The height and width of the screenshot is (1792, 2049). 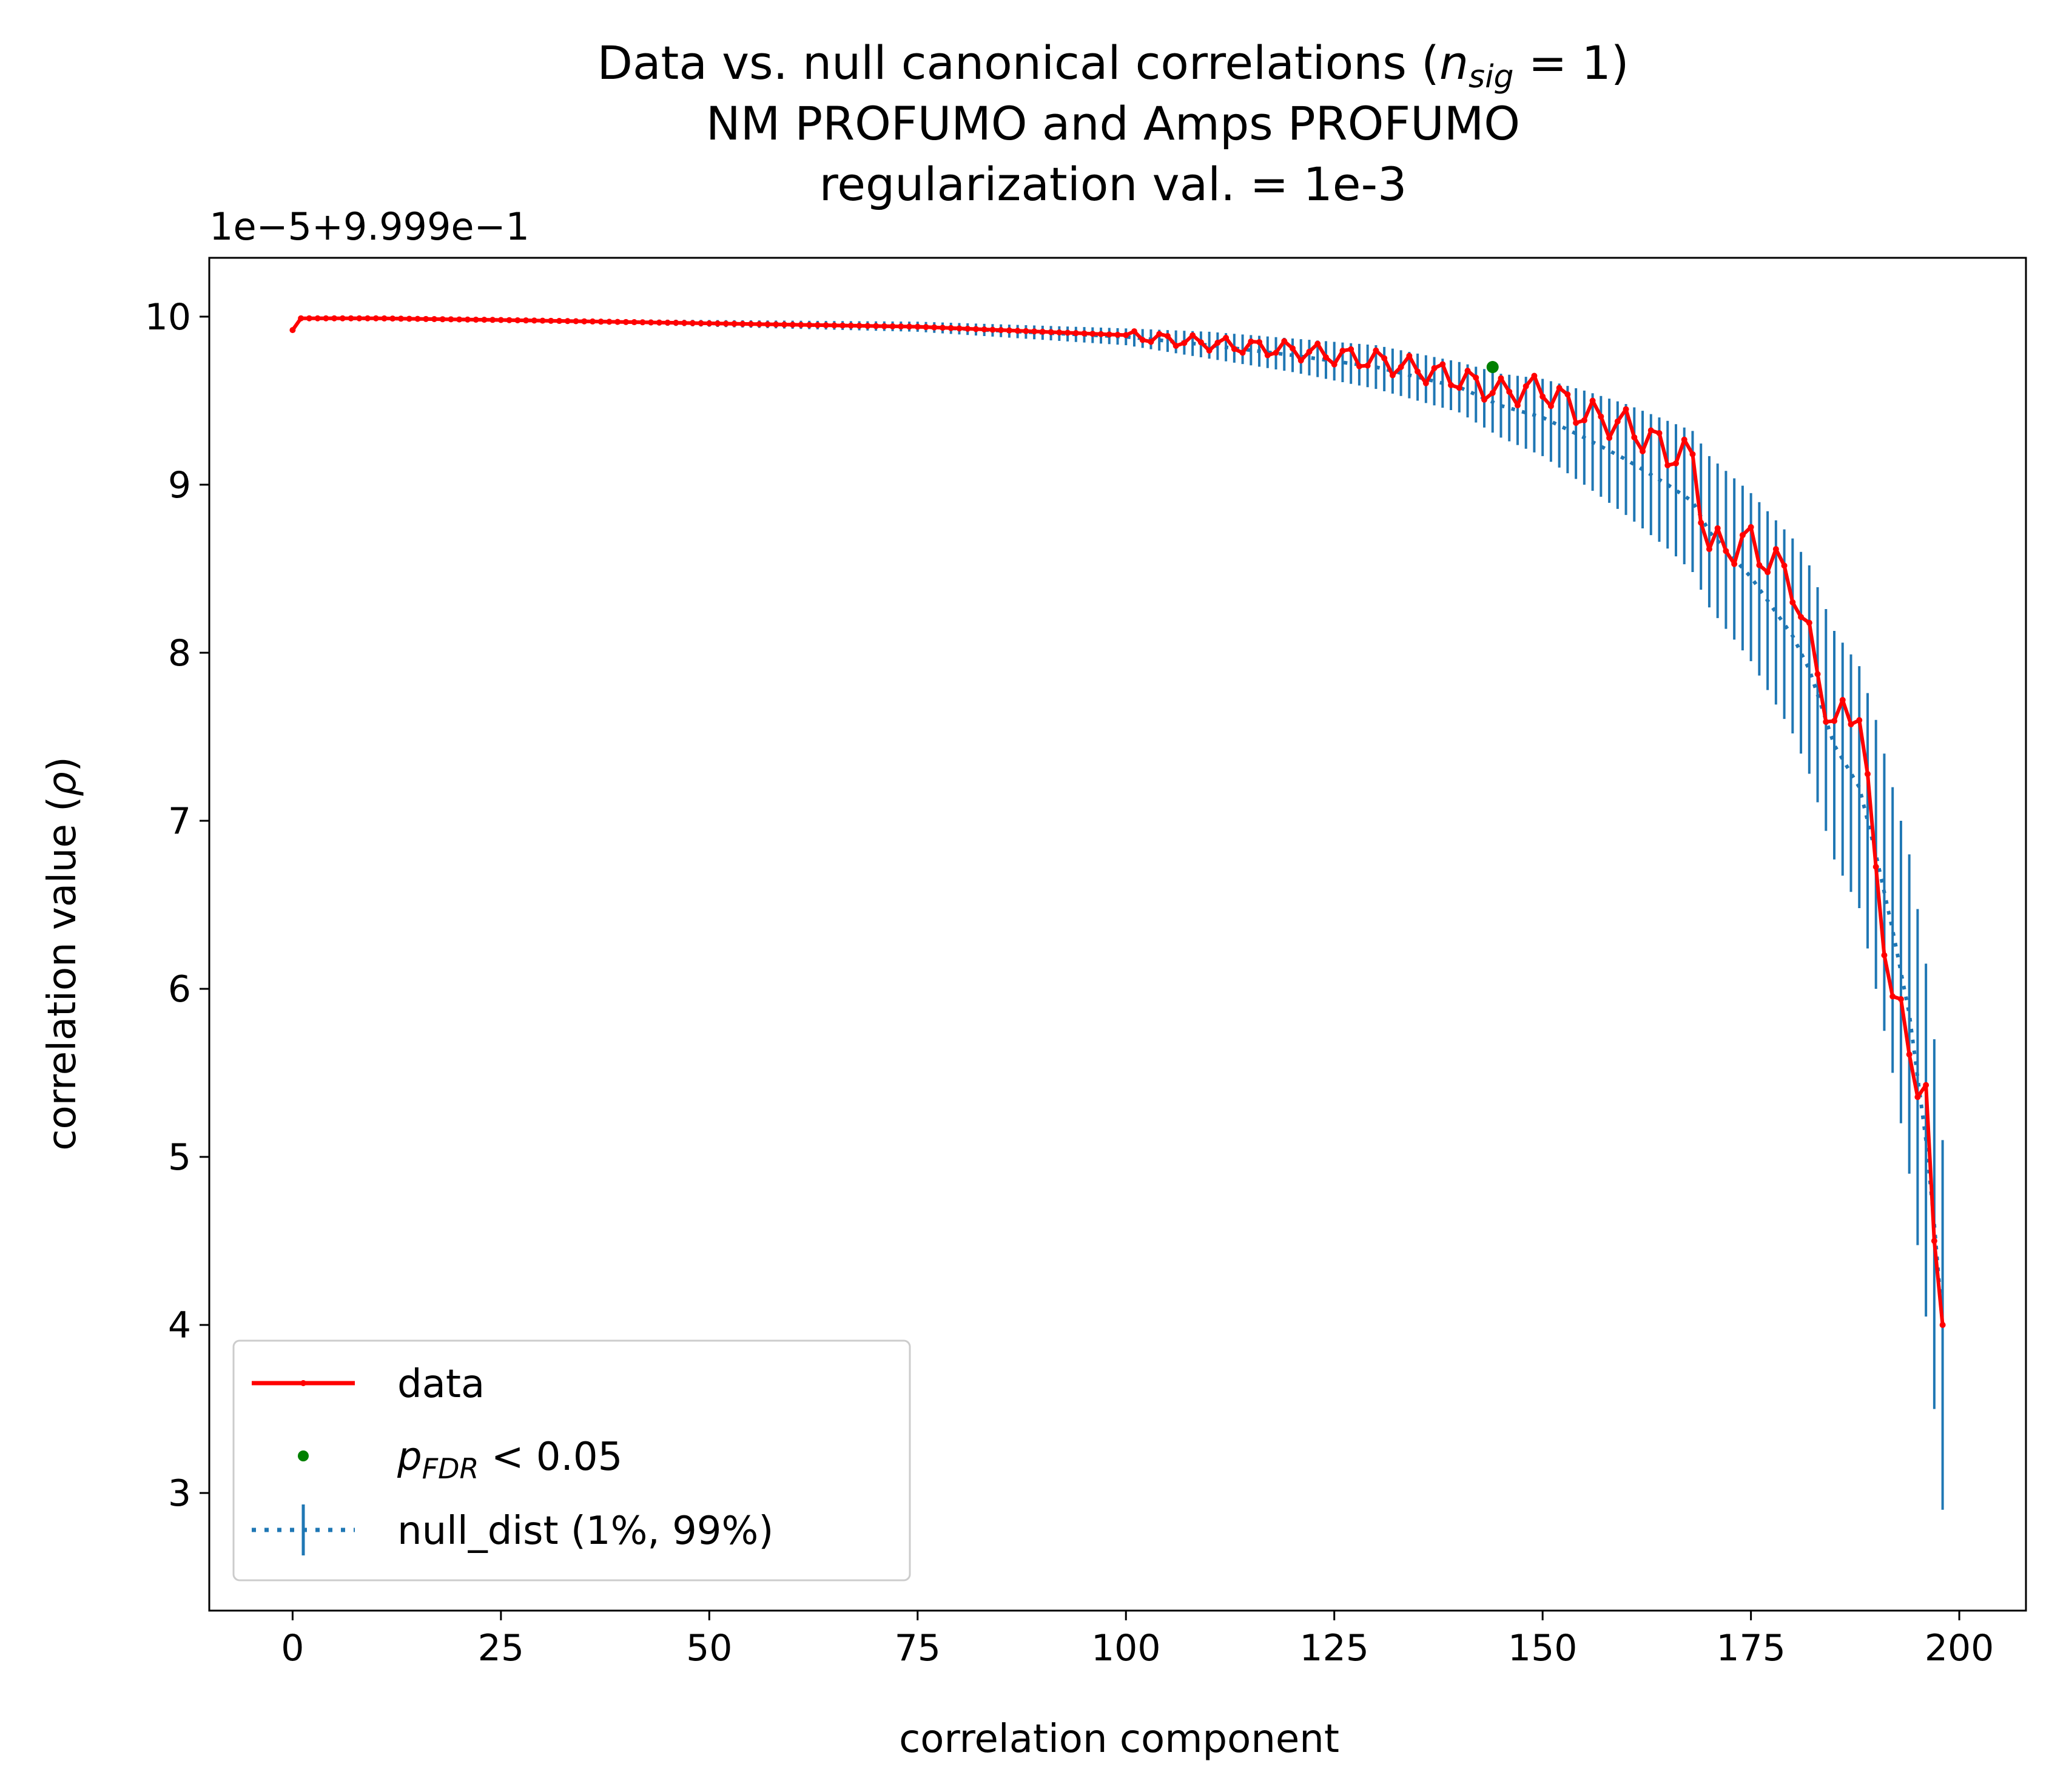 I want to click on x-tick-label: 25, so click(x=501, y=1648).